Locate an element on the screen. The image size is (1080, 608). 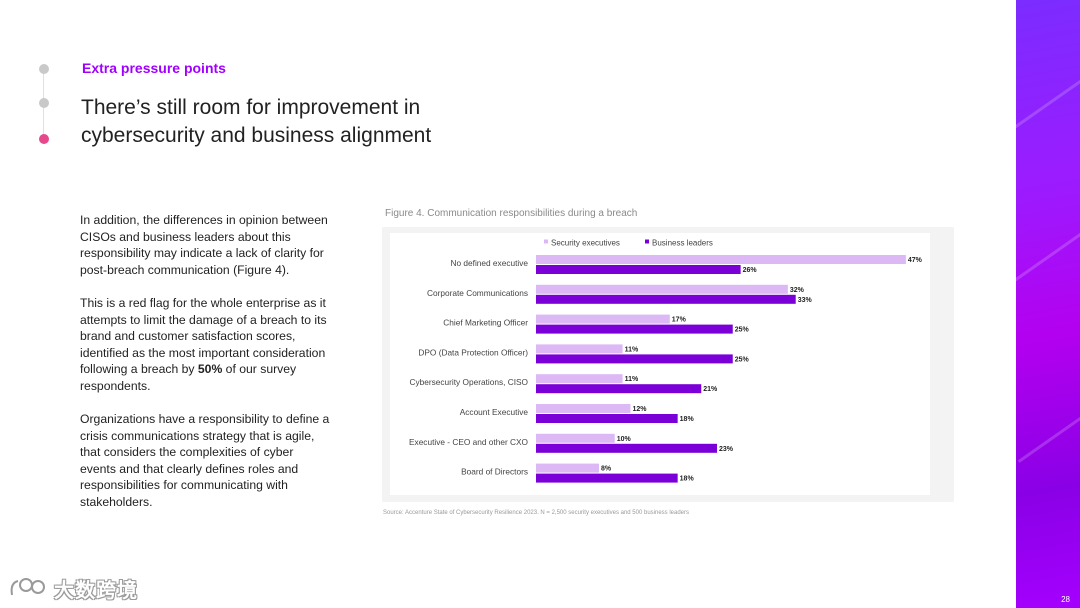
body-paragraph-2-end: of our survey respondents. is located at coordinates (188, 377).